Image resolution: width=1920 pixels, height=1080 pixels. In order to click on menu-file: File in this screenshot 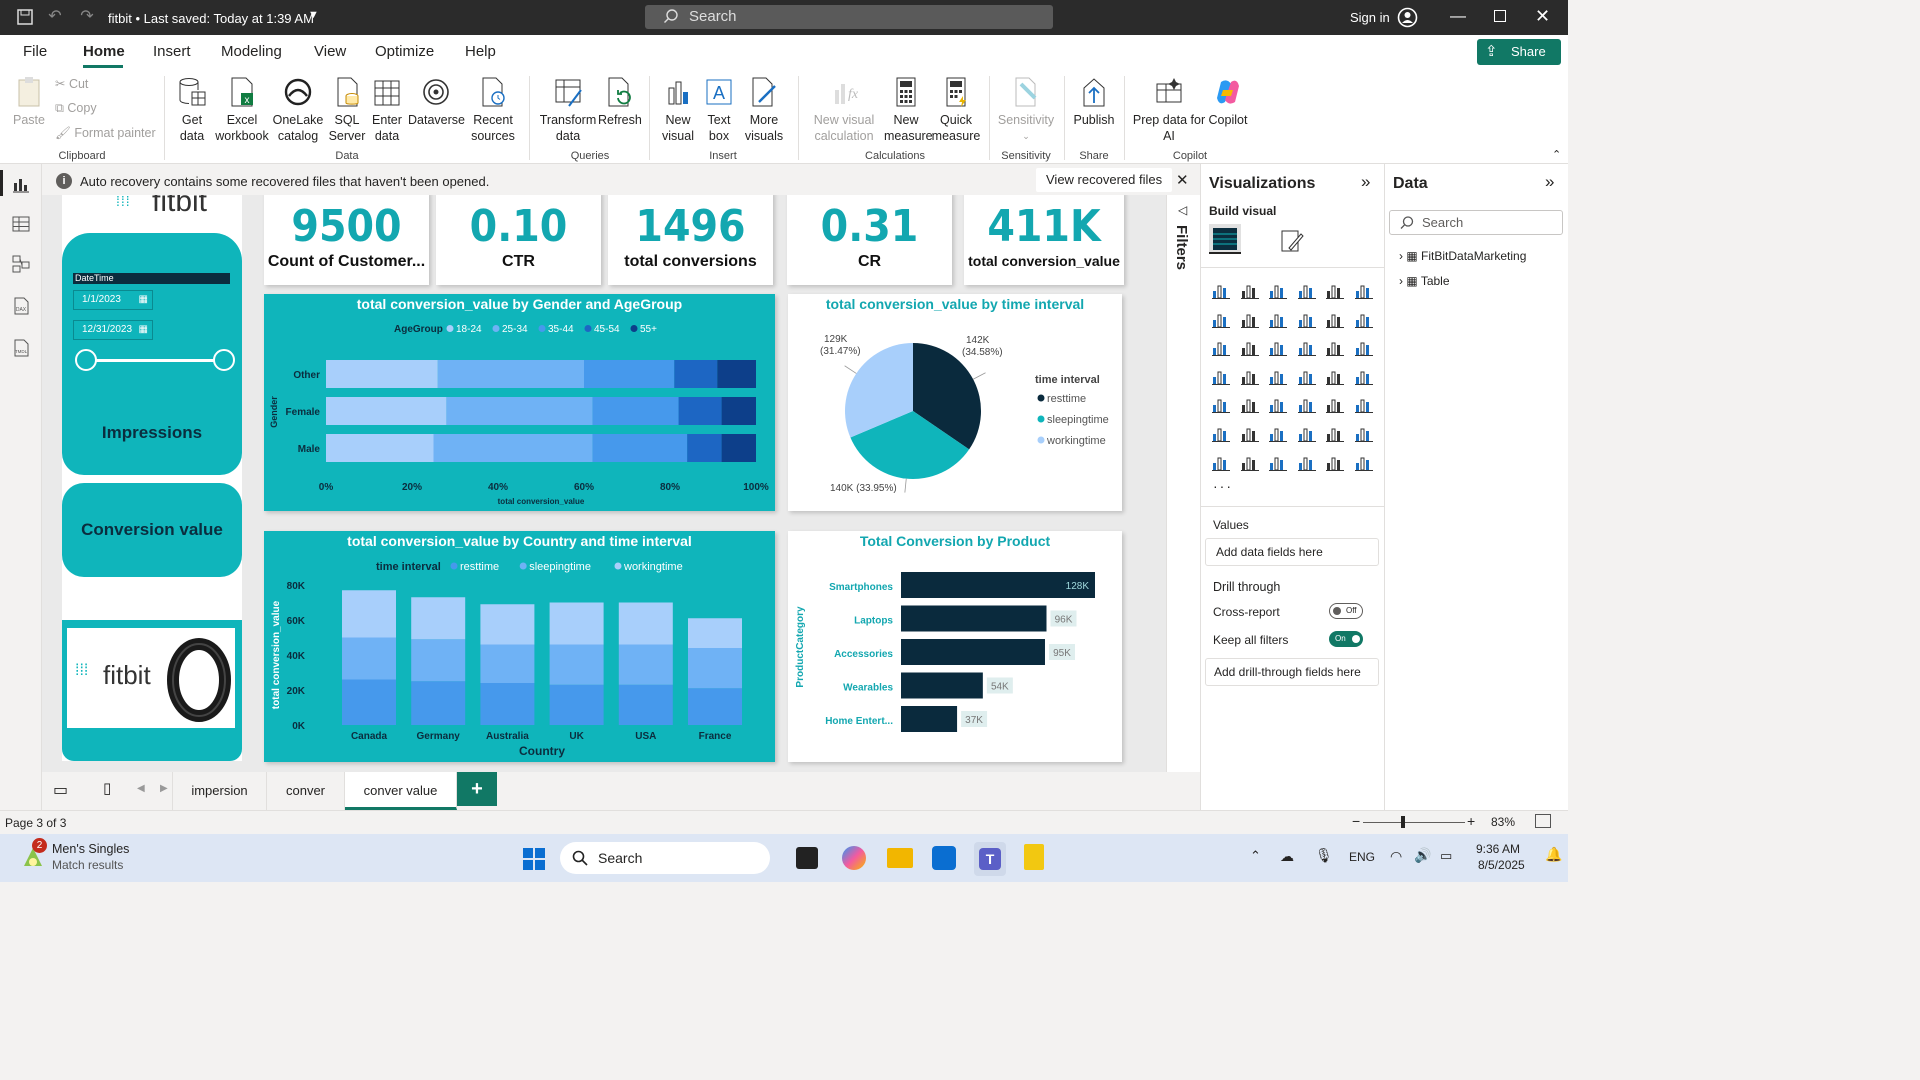, I will do `click(35, 51)`.